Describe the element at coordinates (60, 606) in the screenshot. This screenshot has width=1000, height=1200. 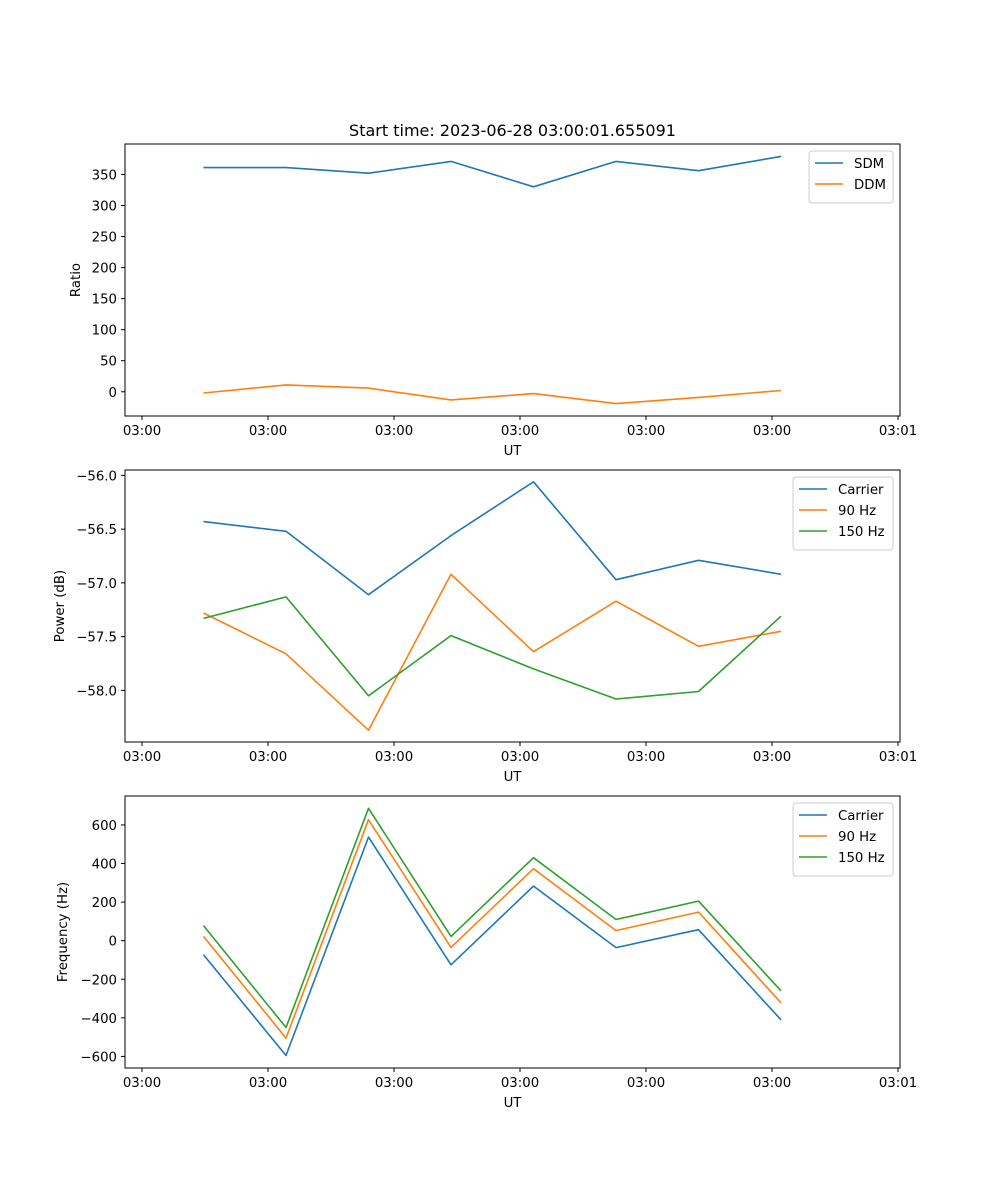
I see `y-axis-label: Power (dB)` at that location.